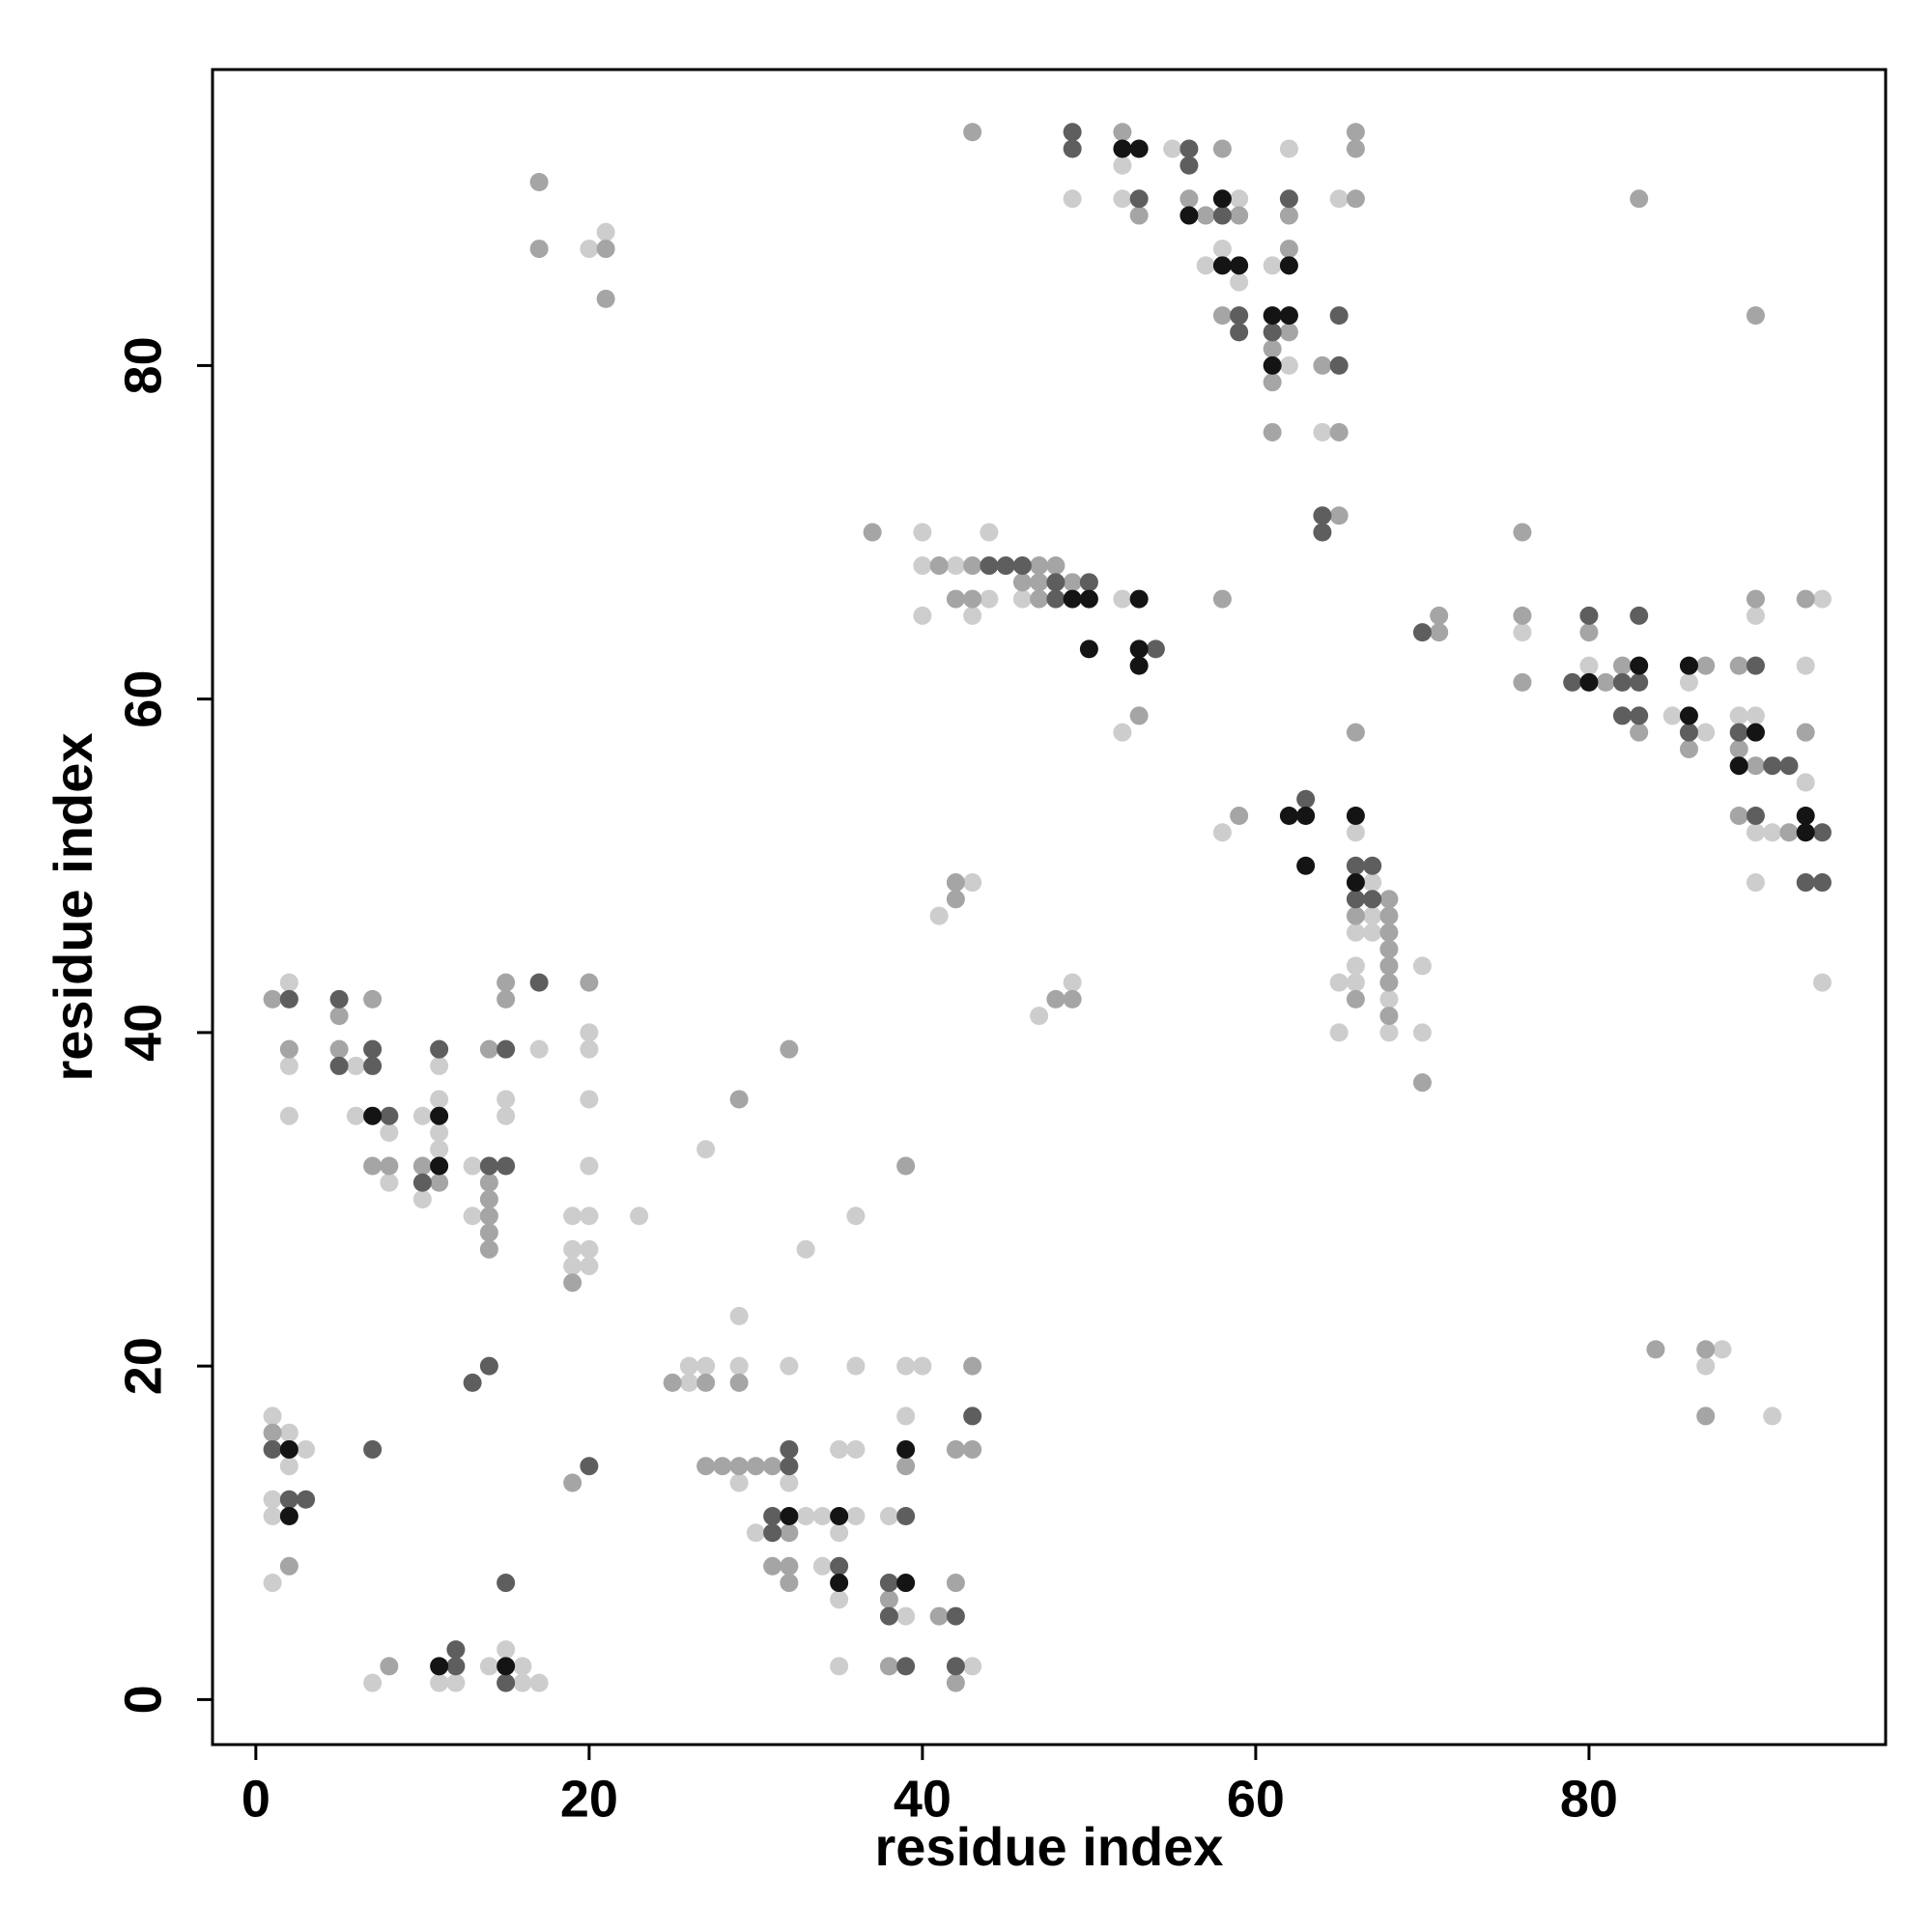  Describe the element at coordinates (143, 365) in the screenshot. I see `y-tick-label: 80` at that location.